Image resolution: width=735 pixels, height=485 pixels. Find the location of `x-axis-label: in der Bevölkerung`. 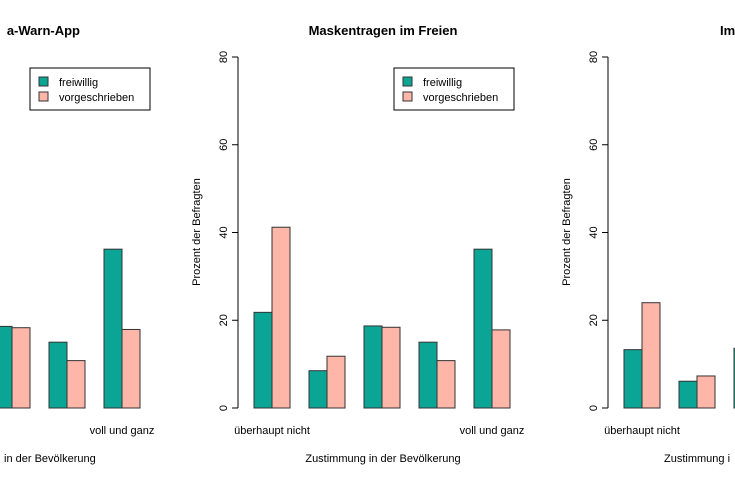

x-axis-label: in der Bevölkerung is located at coordinates (50, 459).